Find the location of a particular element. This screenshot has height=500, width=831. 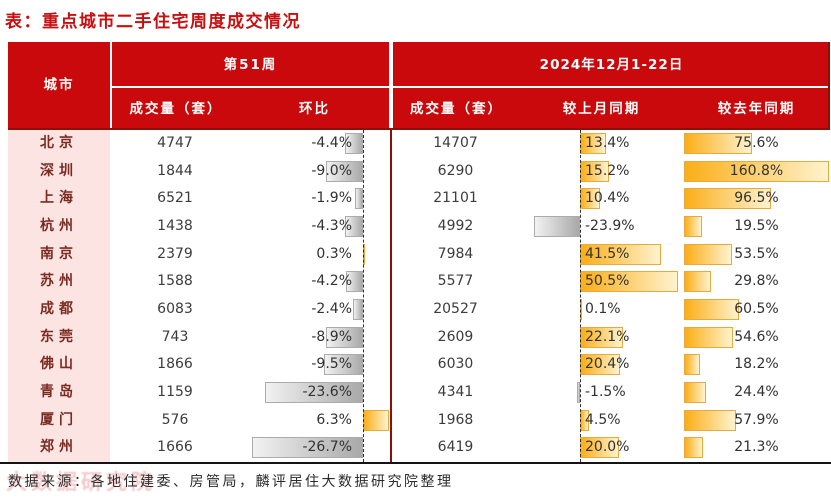

week-ring-cell: -9.5% is located at coordinates (315, 365).